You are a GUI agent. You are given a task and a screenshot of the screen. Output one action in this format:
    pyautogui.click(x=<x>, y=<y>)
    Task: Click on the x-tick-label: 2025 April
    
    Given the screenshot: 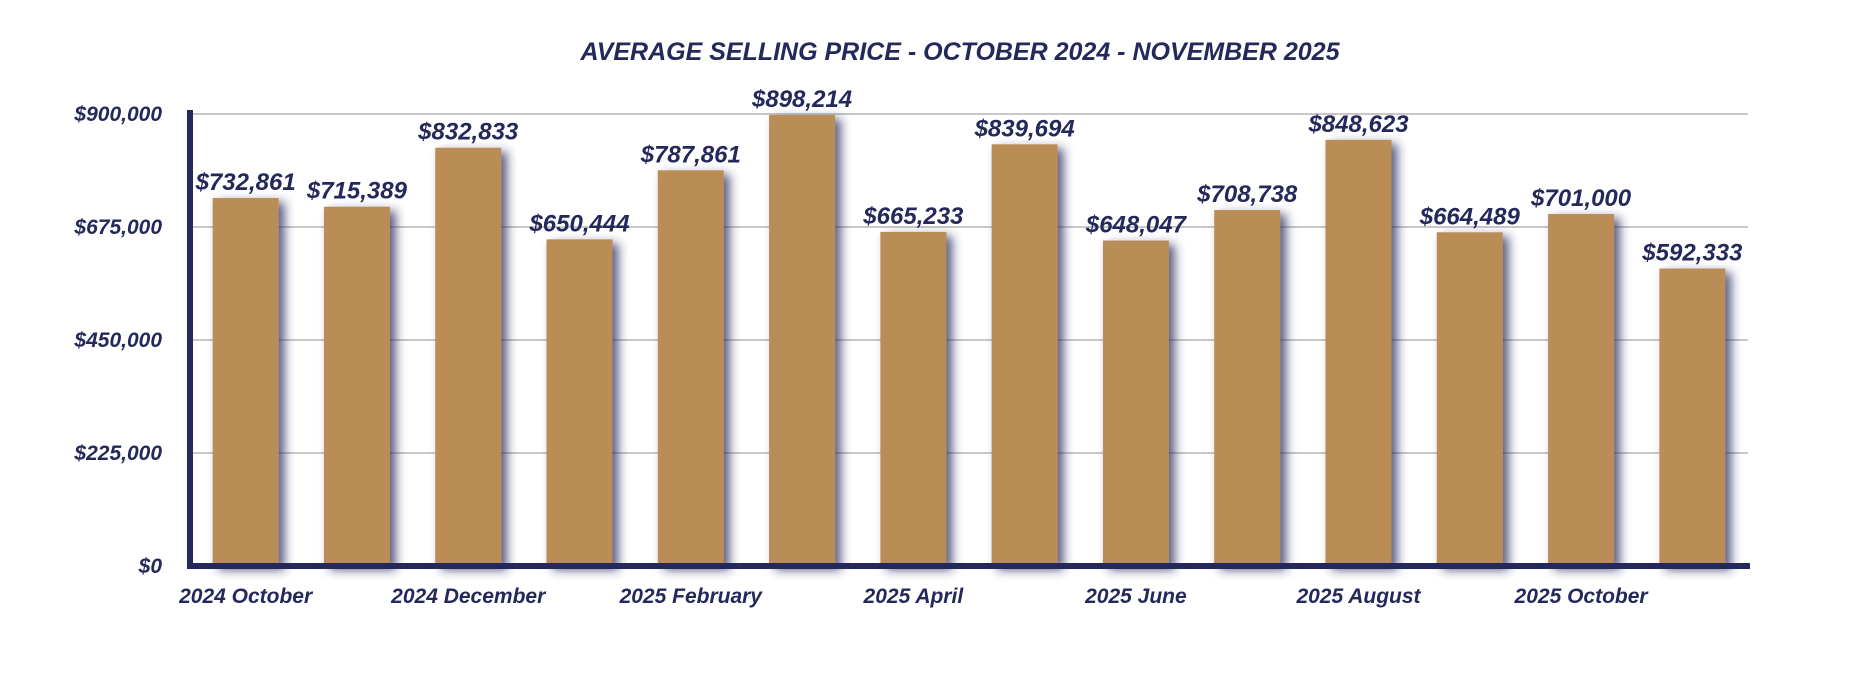 What is the action you would take?
    pyautogui.click(x=914, y=596)
    